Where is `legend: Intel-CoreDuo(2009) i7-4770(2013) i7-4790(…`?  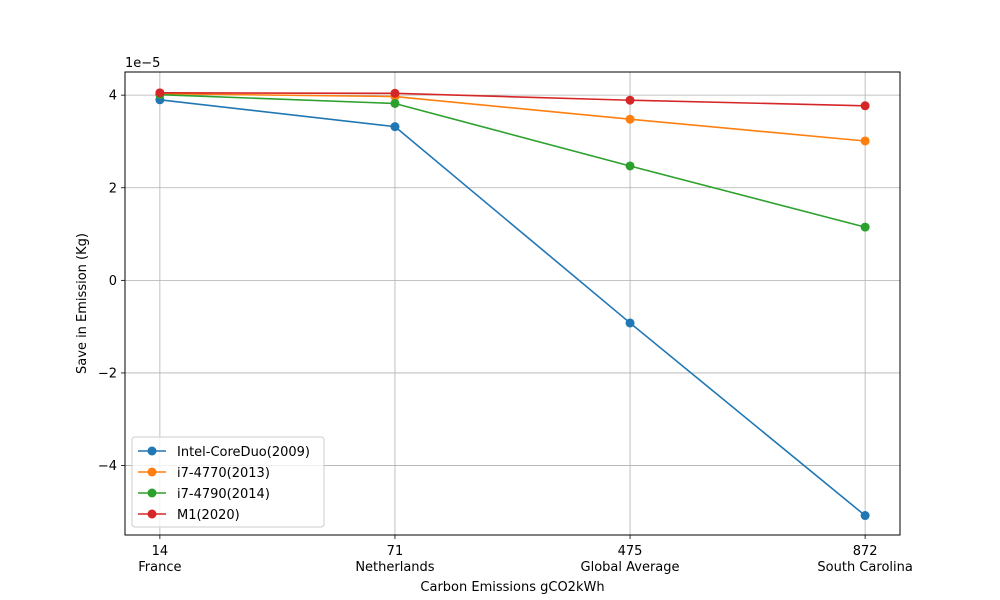
legend: Intel-CoreDuo(2009) i7-4770(2013) i7-4790(… is located at coordinates (228, 482).